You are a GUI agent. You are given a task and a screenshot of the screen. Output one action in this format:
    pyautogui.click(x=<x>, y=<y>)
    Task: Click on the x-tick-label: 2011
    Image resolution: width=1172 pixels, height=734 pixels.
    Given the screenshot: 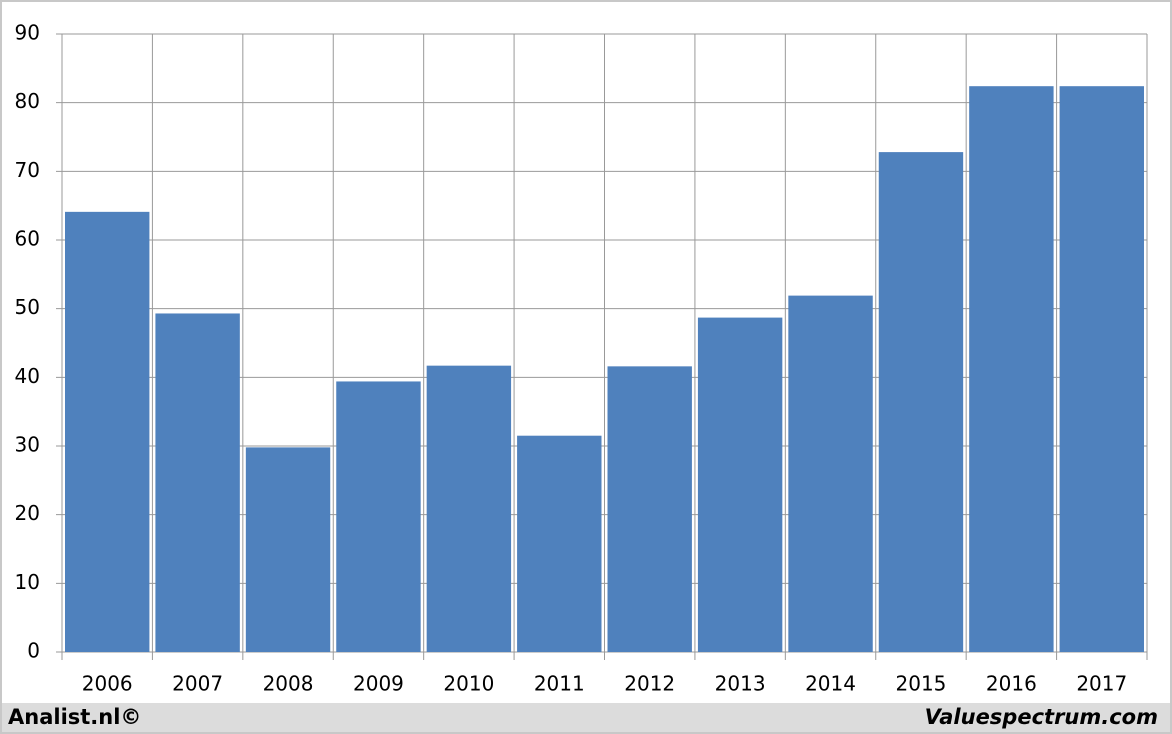 What is the action you would take?
    pyautogui.click(x=559, y=684)
    